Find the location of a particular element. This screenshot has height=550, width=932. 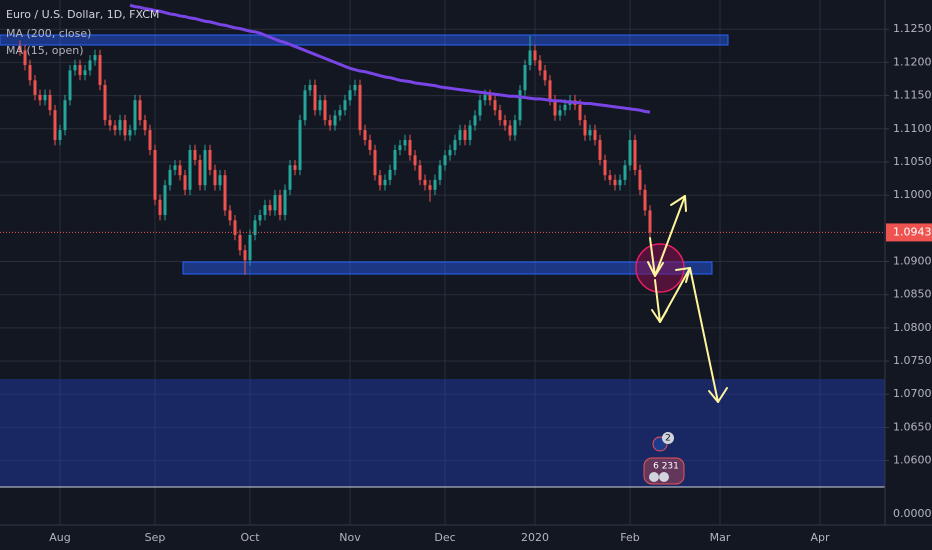

event-badge is located at coordinates (668, 438).